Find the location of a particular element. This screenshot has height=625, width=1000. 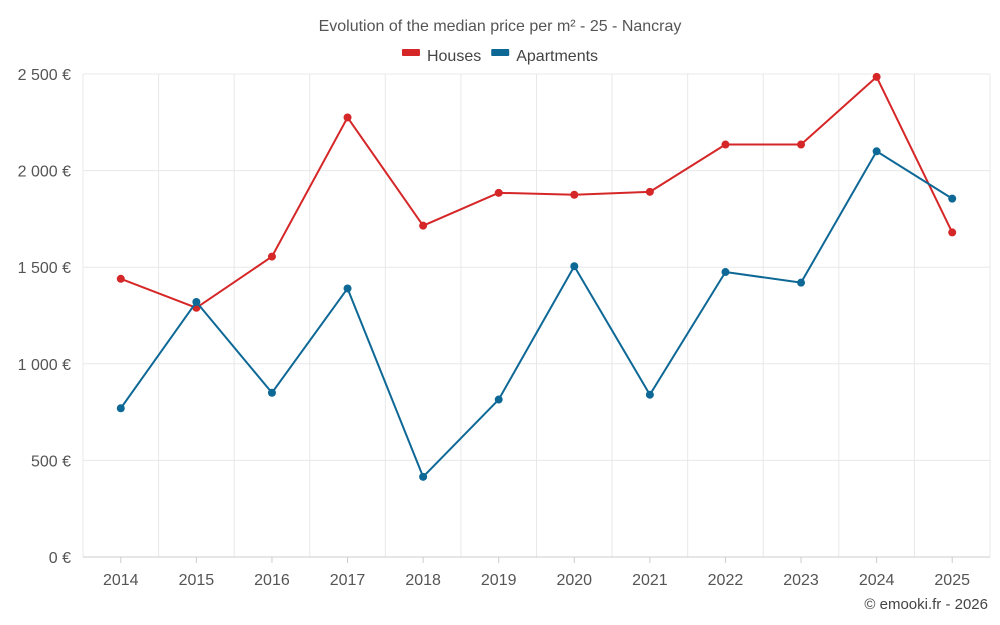

x-tick-label: 2014 is located at coordinates (121, 580).